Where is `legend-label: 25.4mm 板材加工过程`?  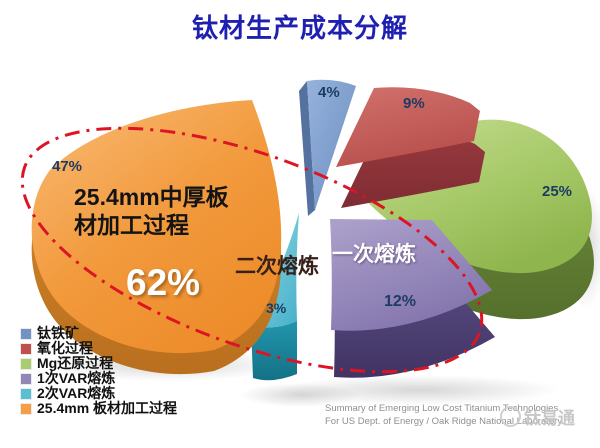 legend-label: 25.4mm 板材加工过程 is located at coordinates (107, 408).